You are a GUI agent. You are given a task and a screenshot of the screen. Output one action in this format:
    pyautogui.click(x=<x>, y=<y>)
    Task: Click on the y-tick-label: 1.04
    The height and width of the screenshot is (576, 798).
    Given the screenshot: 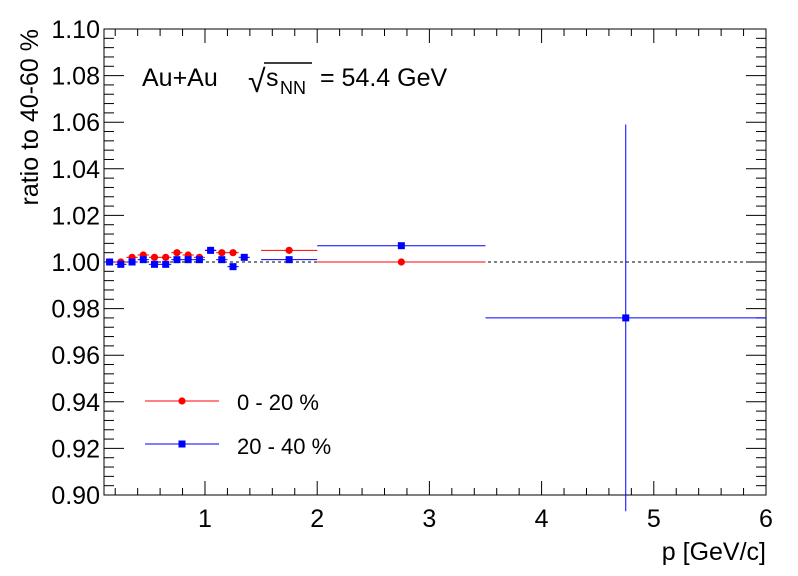 What is the action you would take?
    pyautogui.click(x=75, y=170)
    